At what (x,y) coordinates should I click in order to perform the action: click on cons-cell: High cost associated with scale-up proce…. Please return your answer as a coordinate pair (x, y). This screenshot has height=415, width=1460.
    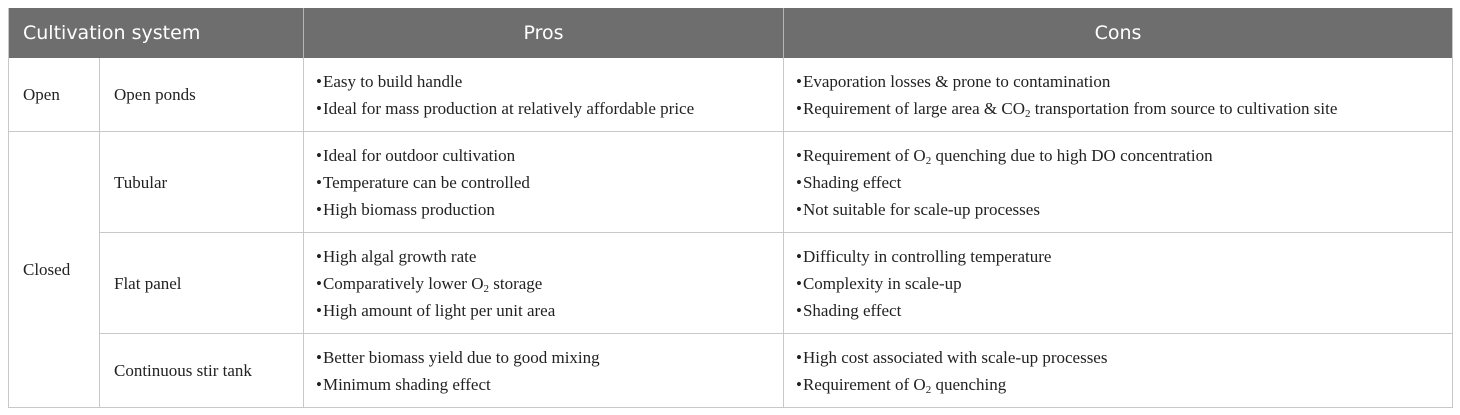
    Looking at the image, I should click on (1118, 370).